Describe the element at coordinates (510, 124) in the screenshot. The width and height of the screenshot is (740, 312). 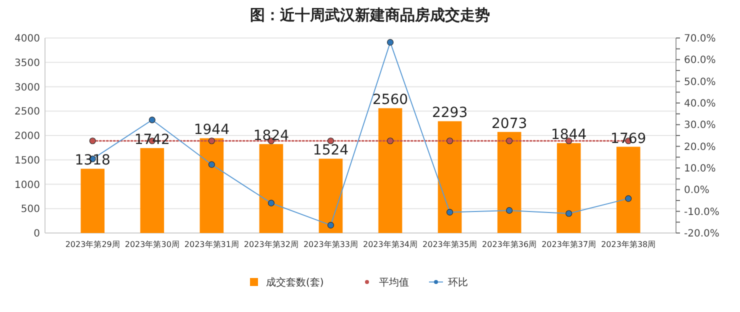
I see `data-label: 2073` at that location.